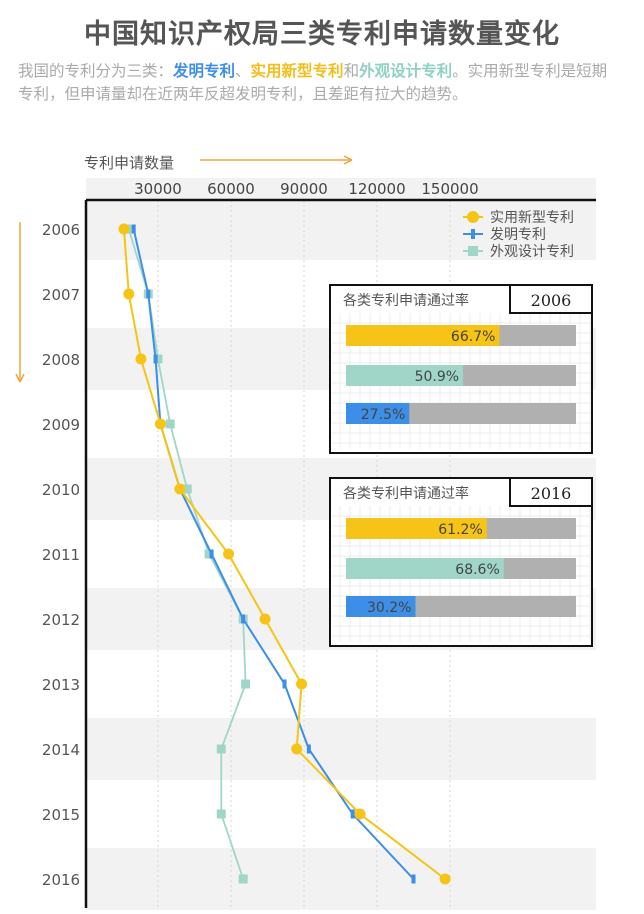  Describe the element at coordinates (61, 685) in the screenshot. I see `year-label: 2013` at that location.